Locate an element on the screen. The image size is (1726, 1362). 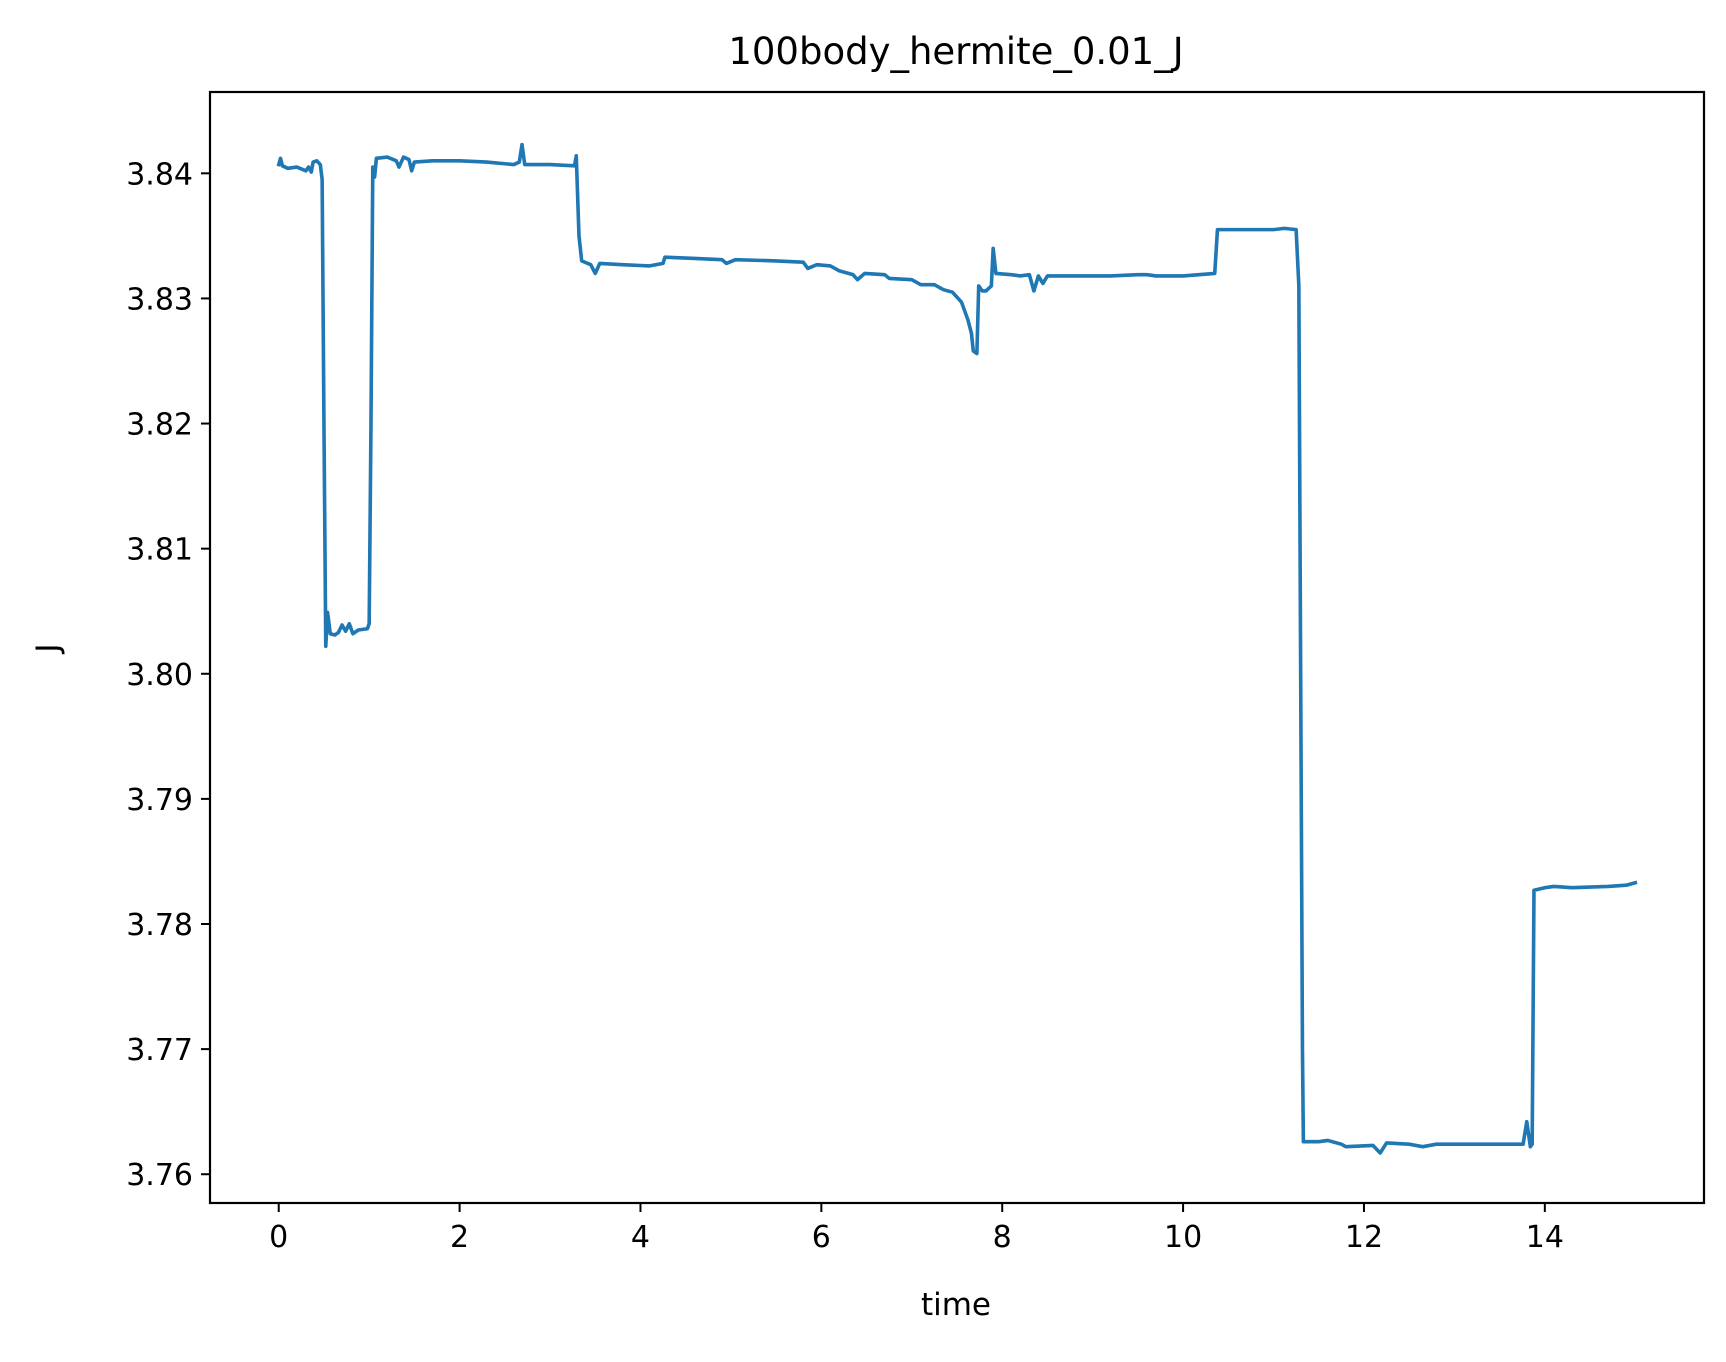
y-axis-label: J is located at coordinates (48, 648).